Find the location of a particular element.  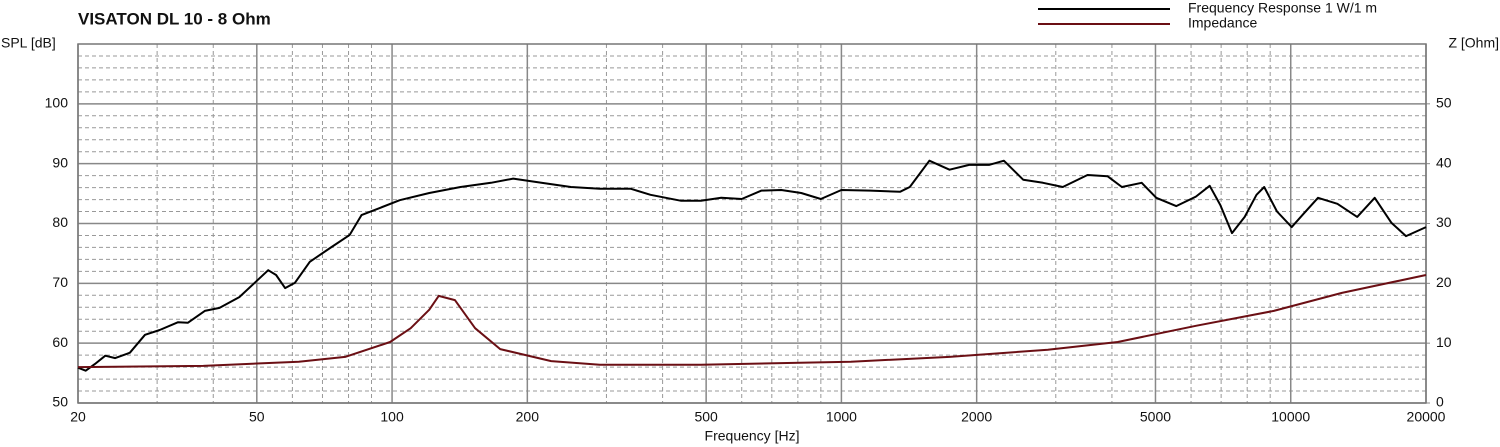

legend-label: Frequency Response 1 W/1 m is located at coordinates (1282, 8).